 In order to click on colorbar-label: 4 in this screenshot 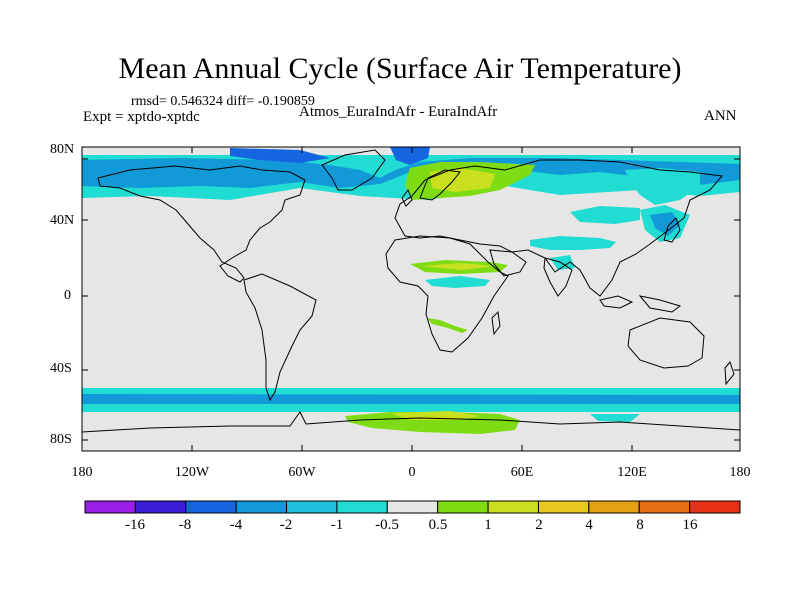, I will do `click(589, 525)`.